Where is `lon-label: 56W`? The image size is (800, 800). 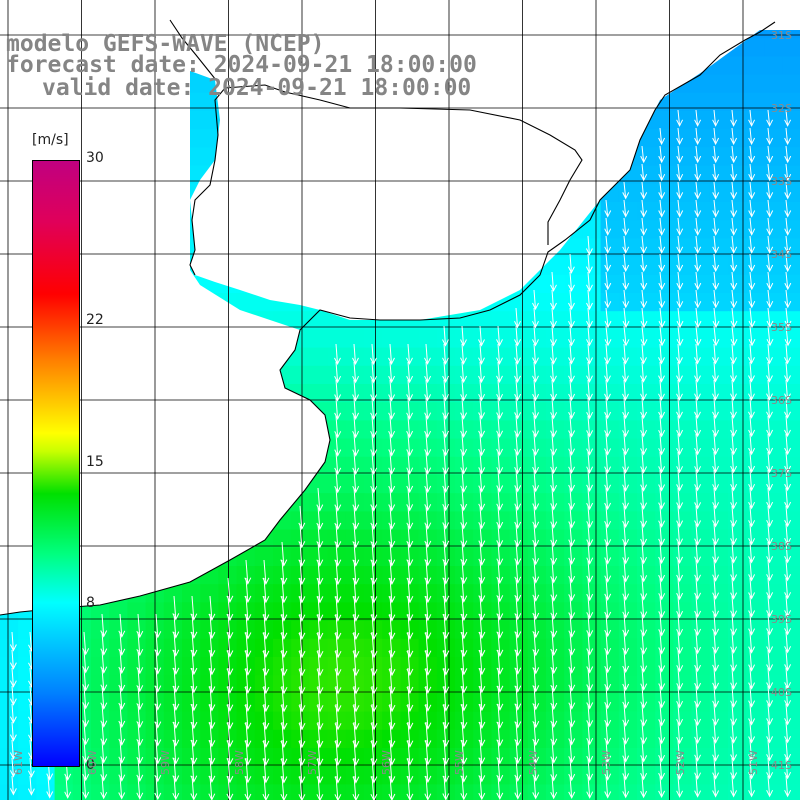
lon-label: 56W is located at coordinates (386, 762).